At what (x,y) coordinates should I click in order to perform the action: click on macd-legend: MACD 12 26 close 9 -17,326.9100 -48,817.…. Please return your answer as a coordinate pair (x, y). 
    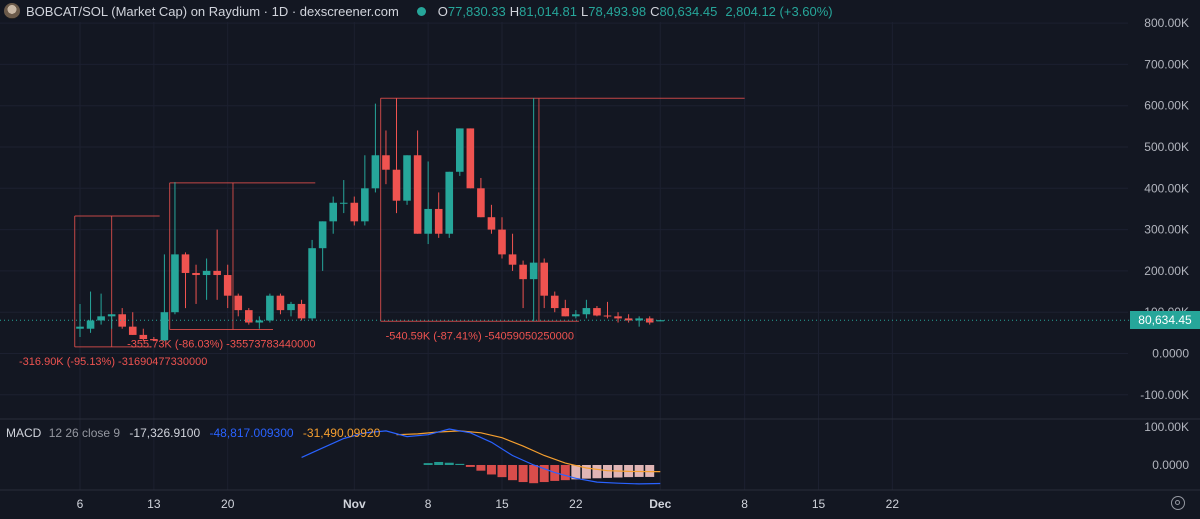
    Looking at the image, I should click on (193, 433).